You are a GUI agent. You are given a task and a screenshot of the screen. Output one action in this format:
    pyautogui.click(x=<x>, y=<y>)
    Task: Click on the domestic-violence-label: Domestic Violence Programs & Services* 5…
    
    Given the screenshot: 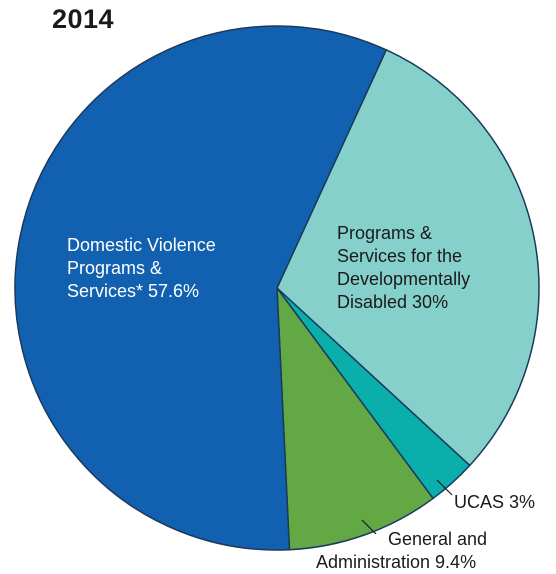 What is the action you would take?
    pyautogui.click(x=141, y=268)
    